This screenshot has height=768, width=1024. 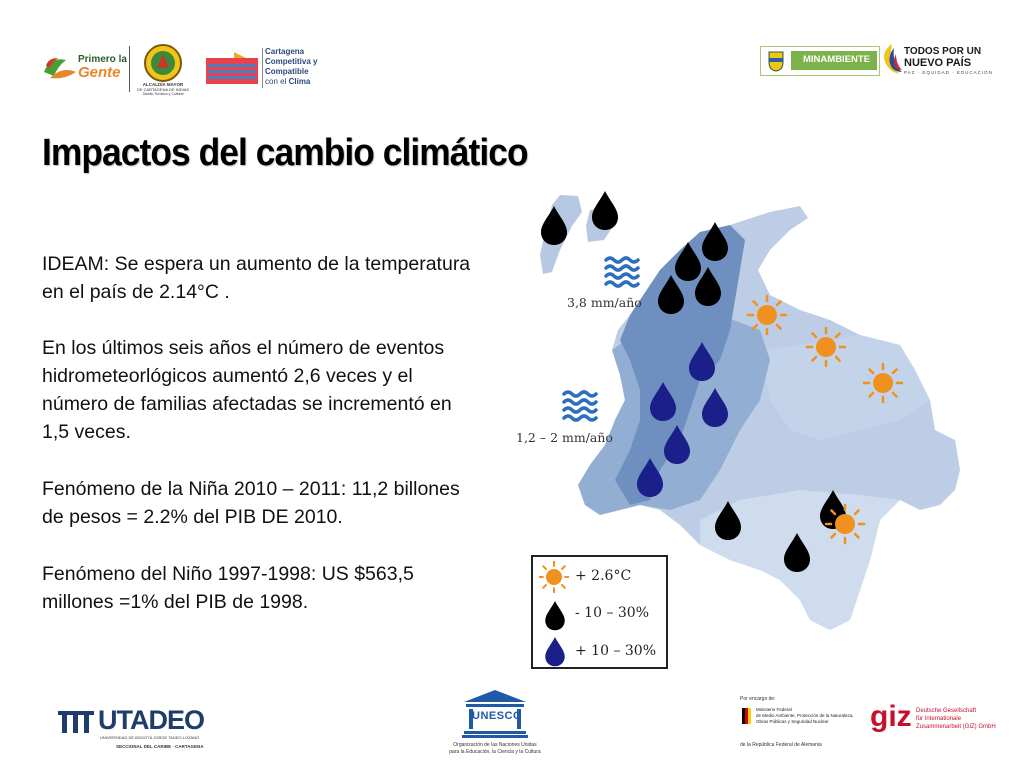 I want to click on black-drop-icon, so click(x=605, y=210).